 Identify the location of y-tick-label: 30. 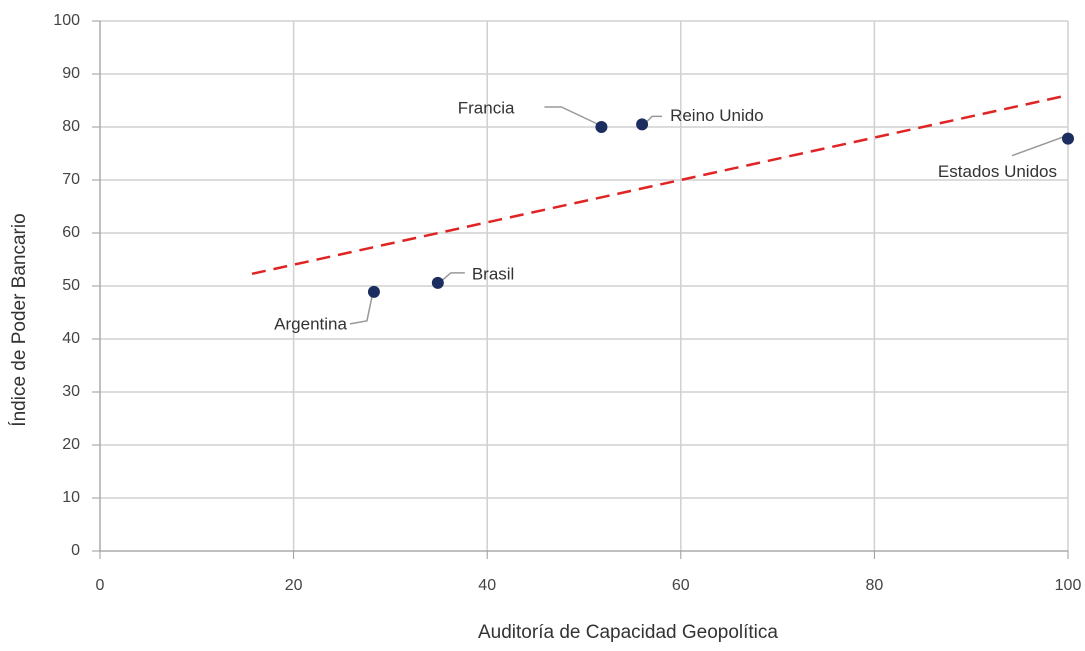
(71, 391).